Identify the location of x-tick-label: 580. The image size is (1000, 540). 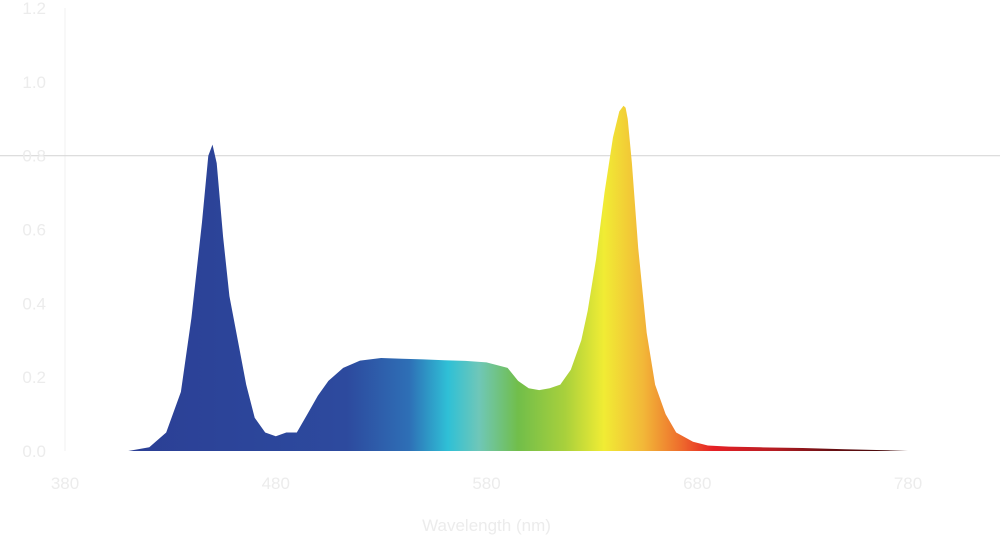
(486, 483).